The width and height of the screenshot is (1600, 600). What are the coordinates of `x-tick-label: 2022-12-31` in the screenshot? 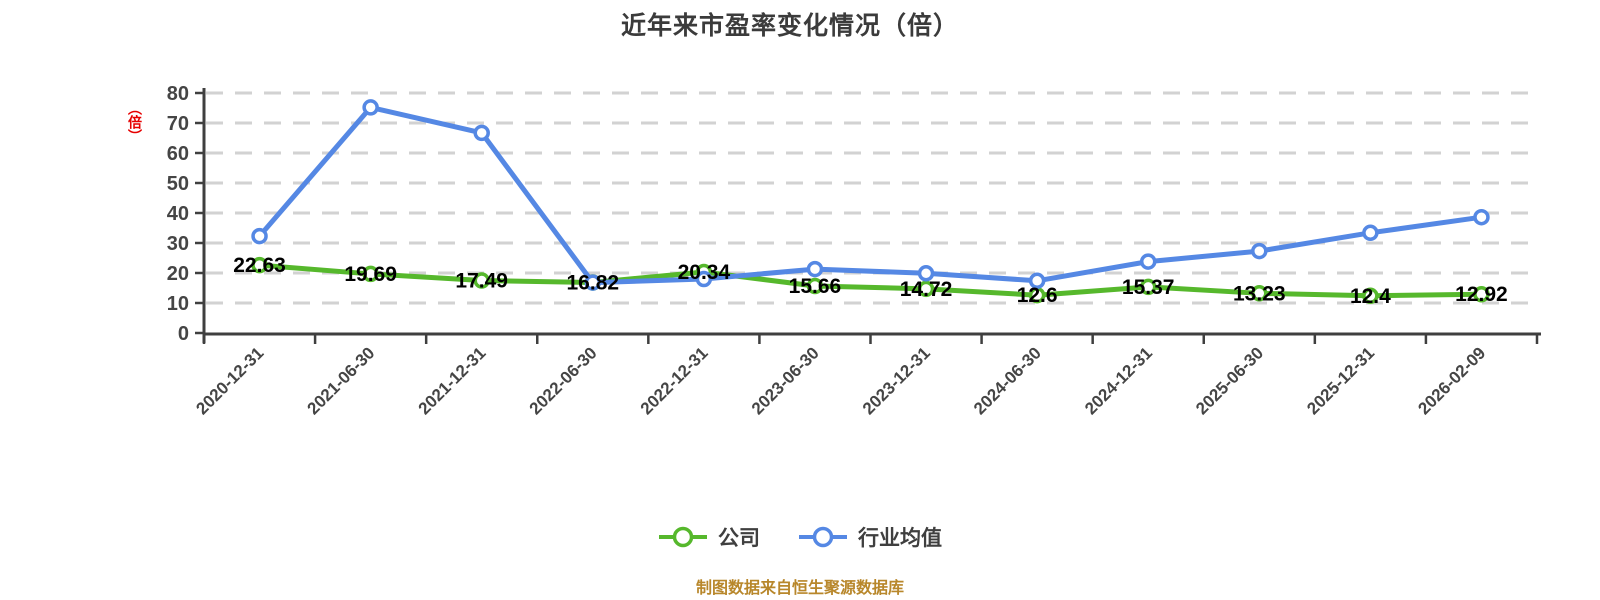 It's located at (674, 380).